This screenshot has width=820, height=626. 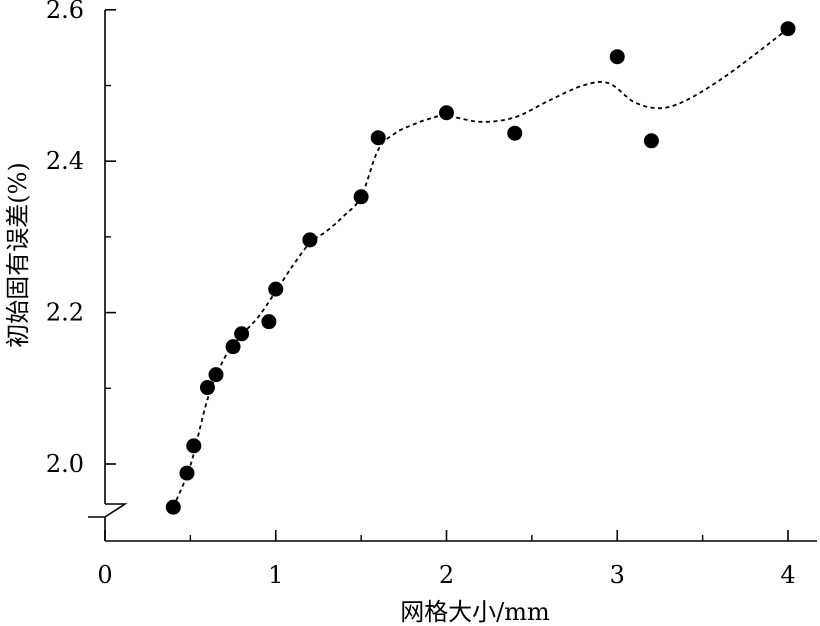 I want to click on y-tick-label: 2.4, so click(x=65, y=161).